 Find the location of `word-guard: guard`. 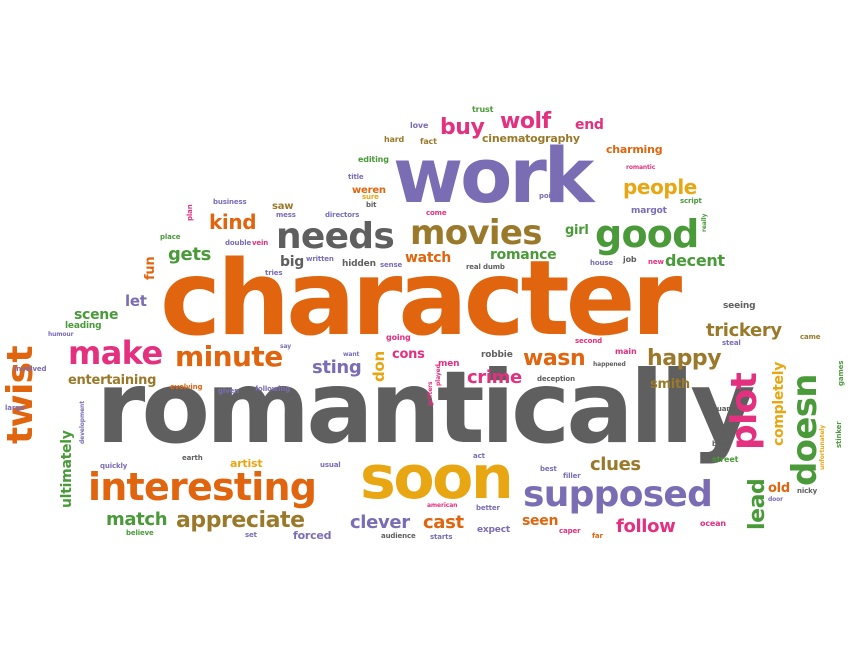

word-guard: guard is located at coordinates (723, 409).